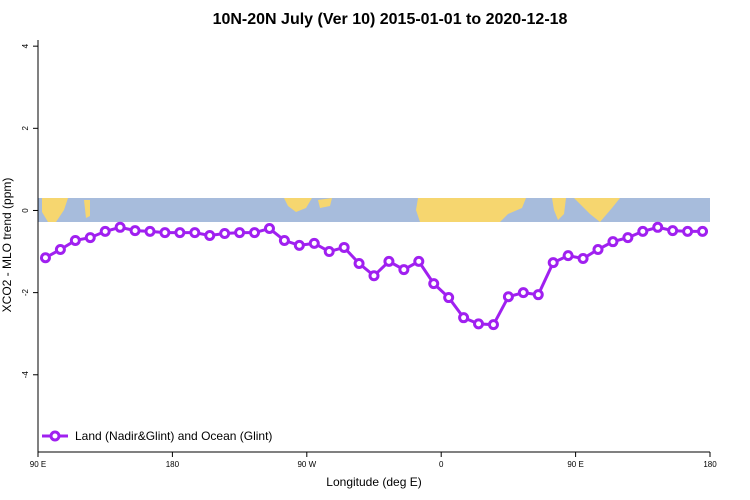 The image size is (750, 500). I want to click on legend: Land (Nadir&Glint) and Ocean (Glint), so click(157, 436).